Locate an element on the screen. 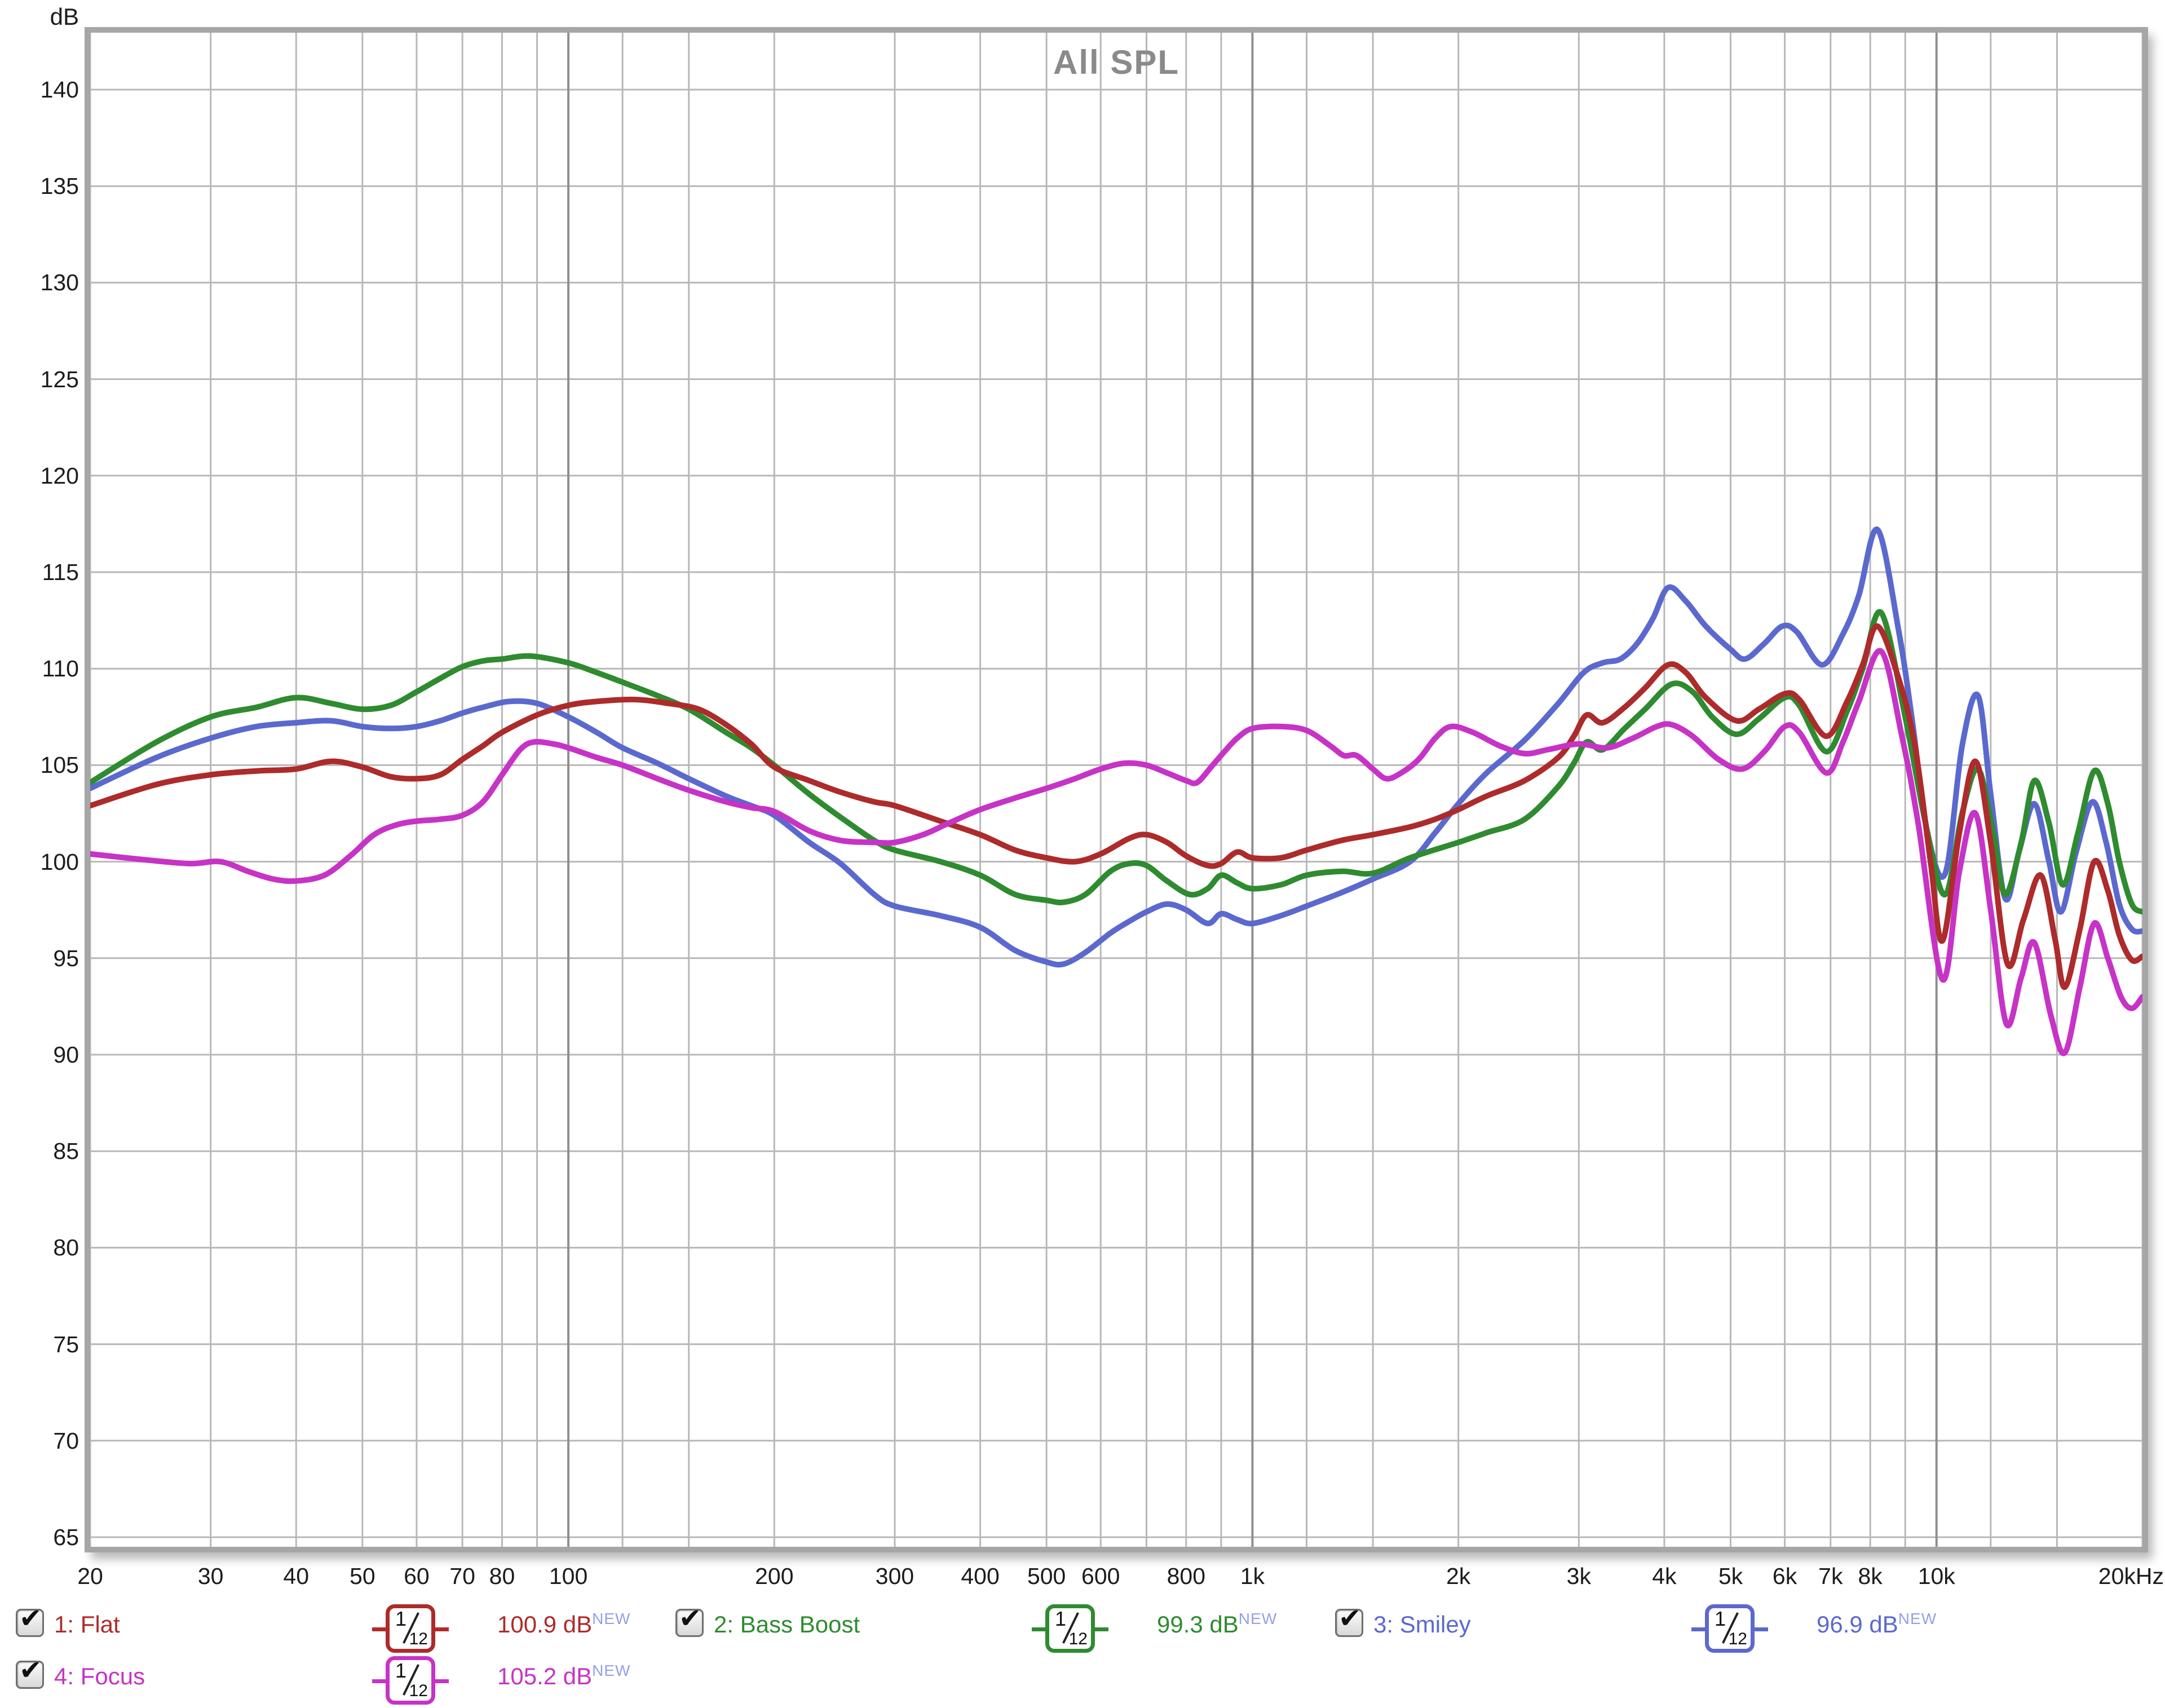 The height and width of the screenshot is (1708, 2165). x-tick-label: 4k is located at coordinates (1664, 1576).